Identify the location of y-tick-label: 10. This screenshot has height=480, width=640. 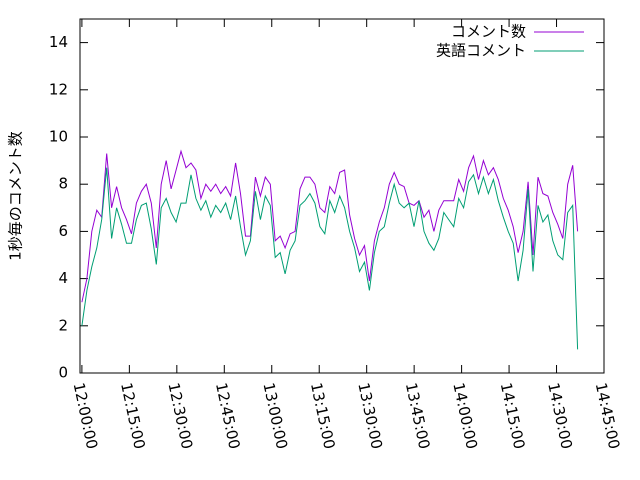
(58, 137).